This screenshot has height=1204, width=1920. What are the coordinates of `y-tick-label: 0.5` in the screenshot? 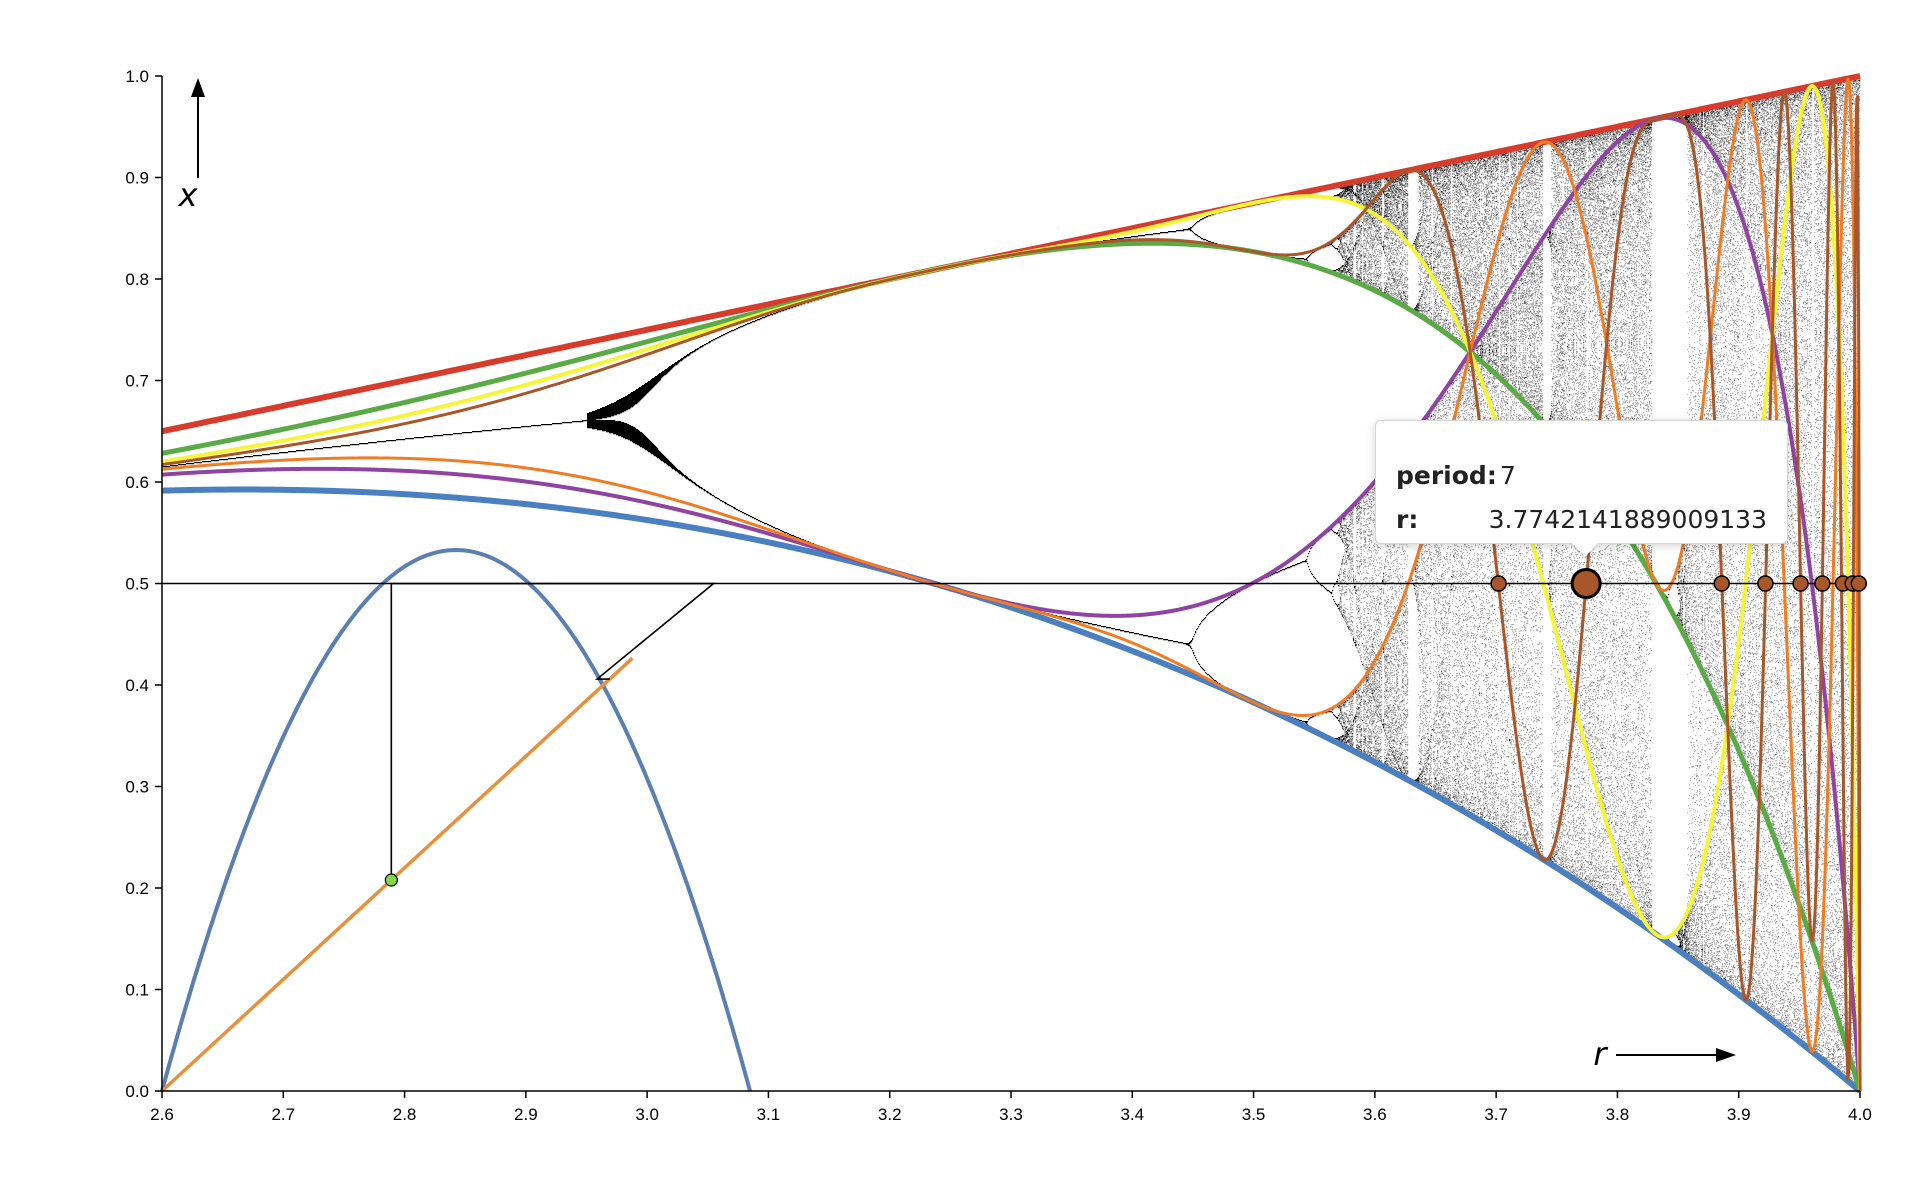 It's located at (137, 584).